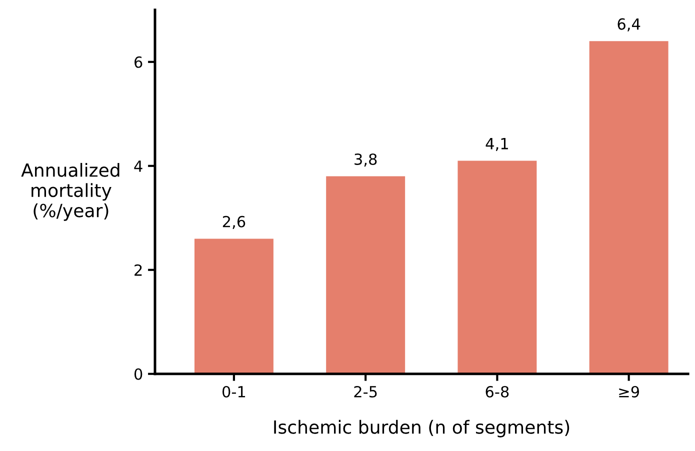 The width and height of the screenshot is (695, 451). What do you see at coordinates (138, 166) in the screenshot?
I see `y-tick-label: 4` at bounding box center [138, 166].